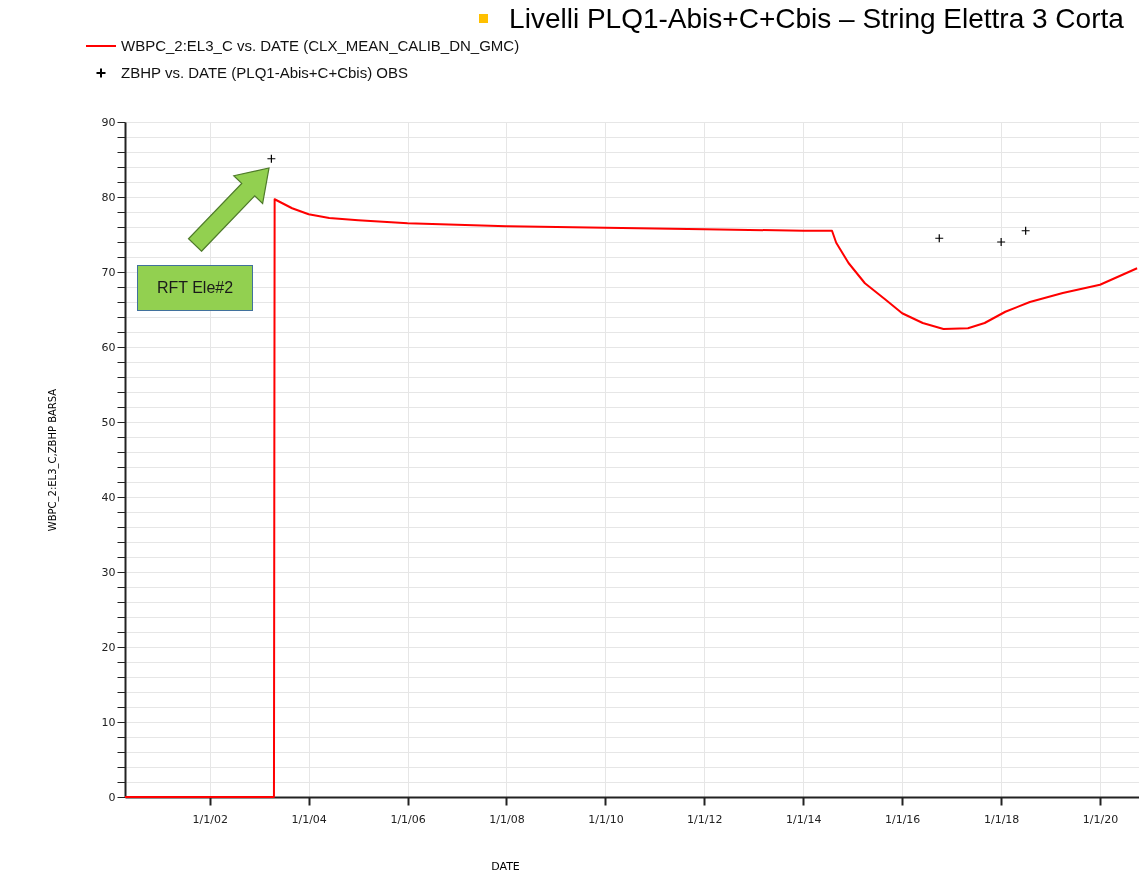 This screenshot has width=1139, height=880. Describe the element at coordinates (195, 288) in the screenshot. I see `callout-box: RFT Ele#2` at that location.